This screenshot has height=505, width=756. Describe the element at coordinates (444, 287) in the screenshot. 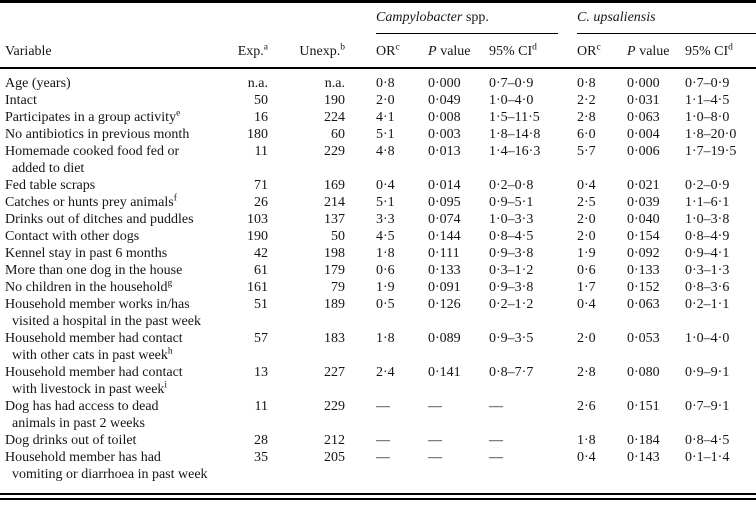

I see `campylobacter-p-value: 0·091` at that location.